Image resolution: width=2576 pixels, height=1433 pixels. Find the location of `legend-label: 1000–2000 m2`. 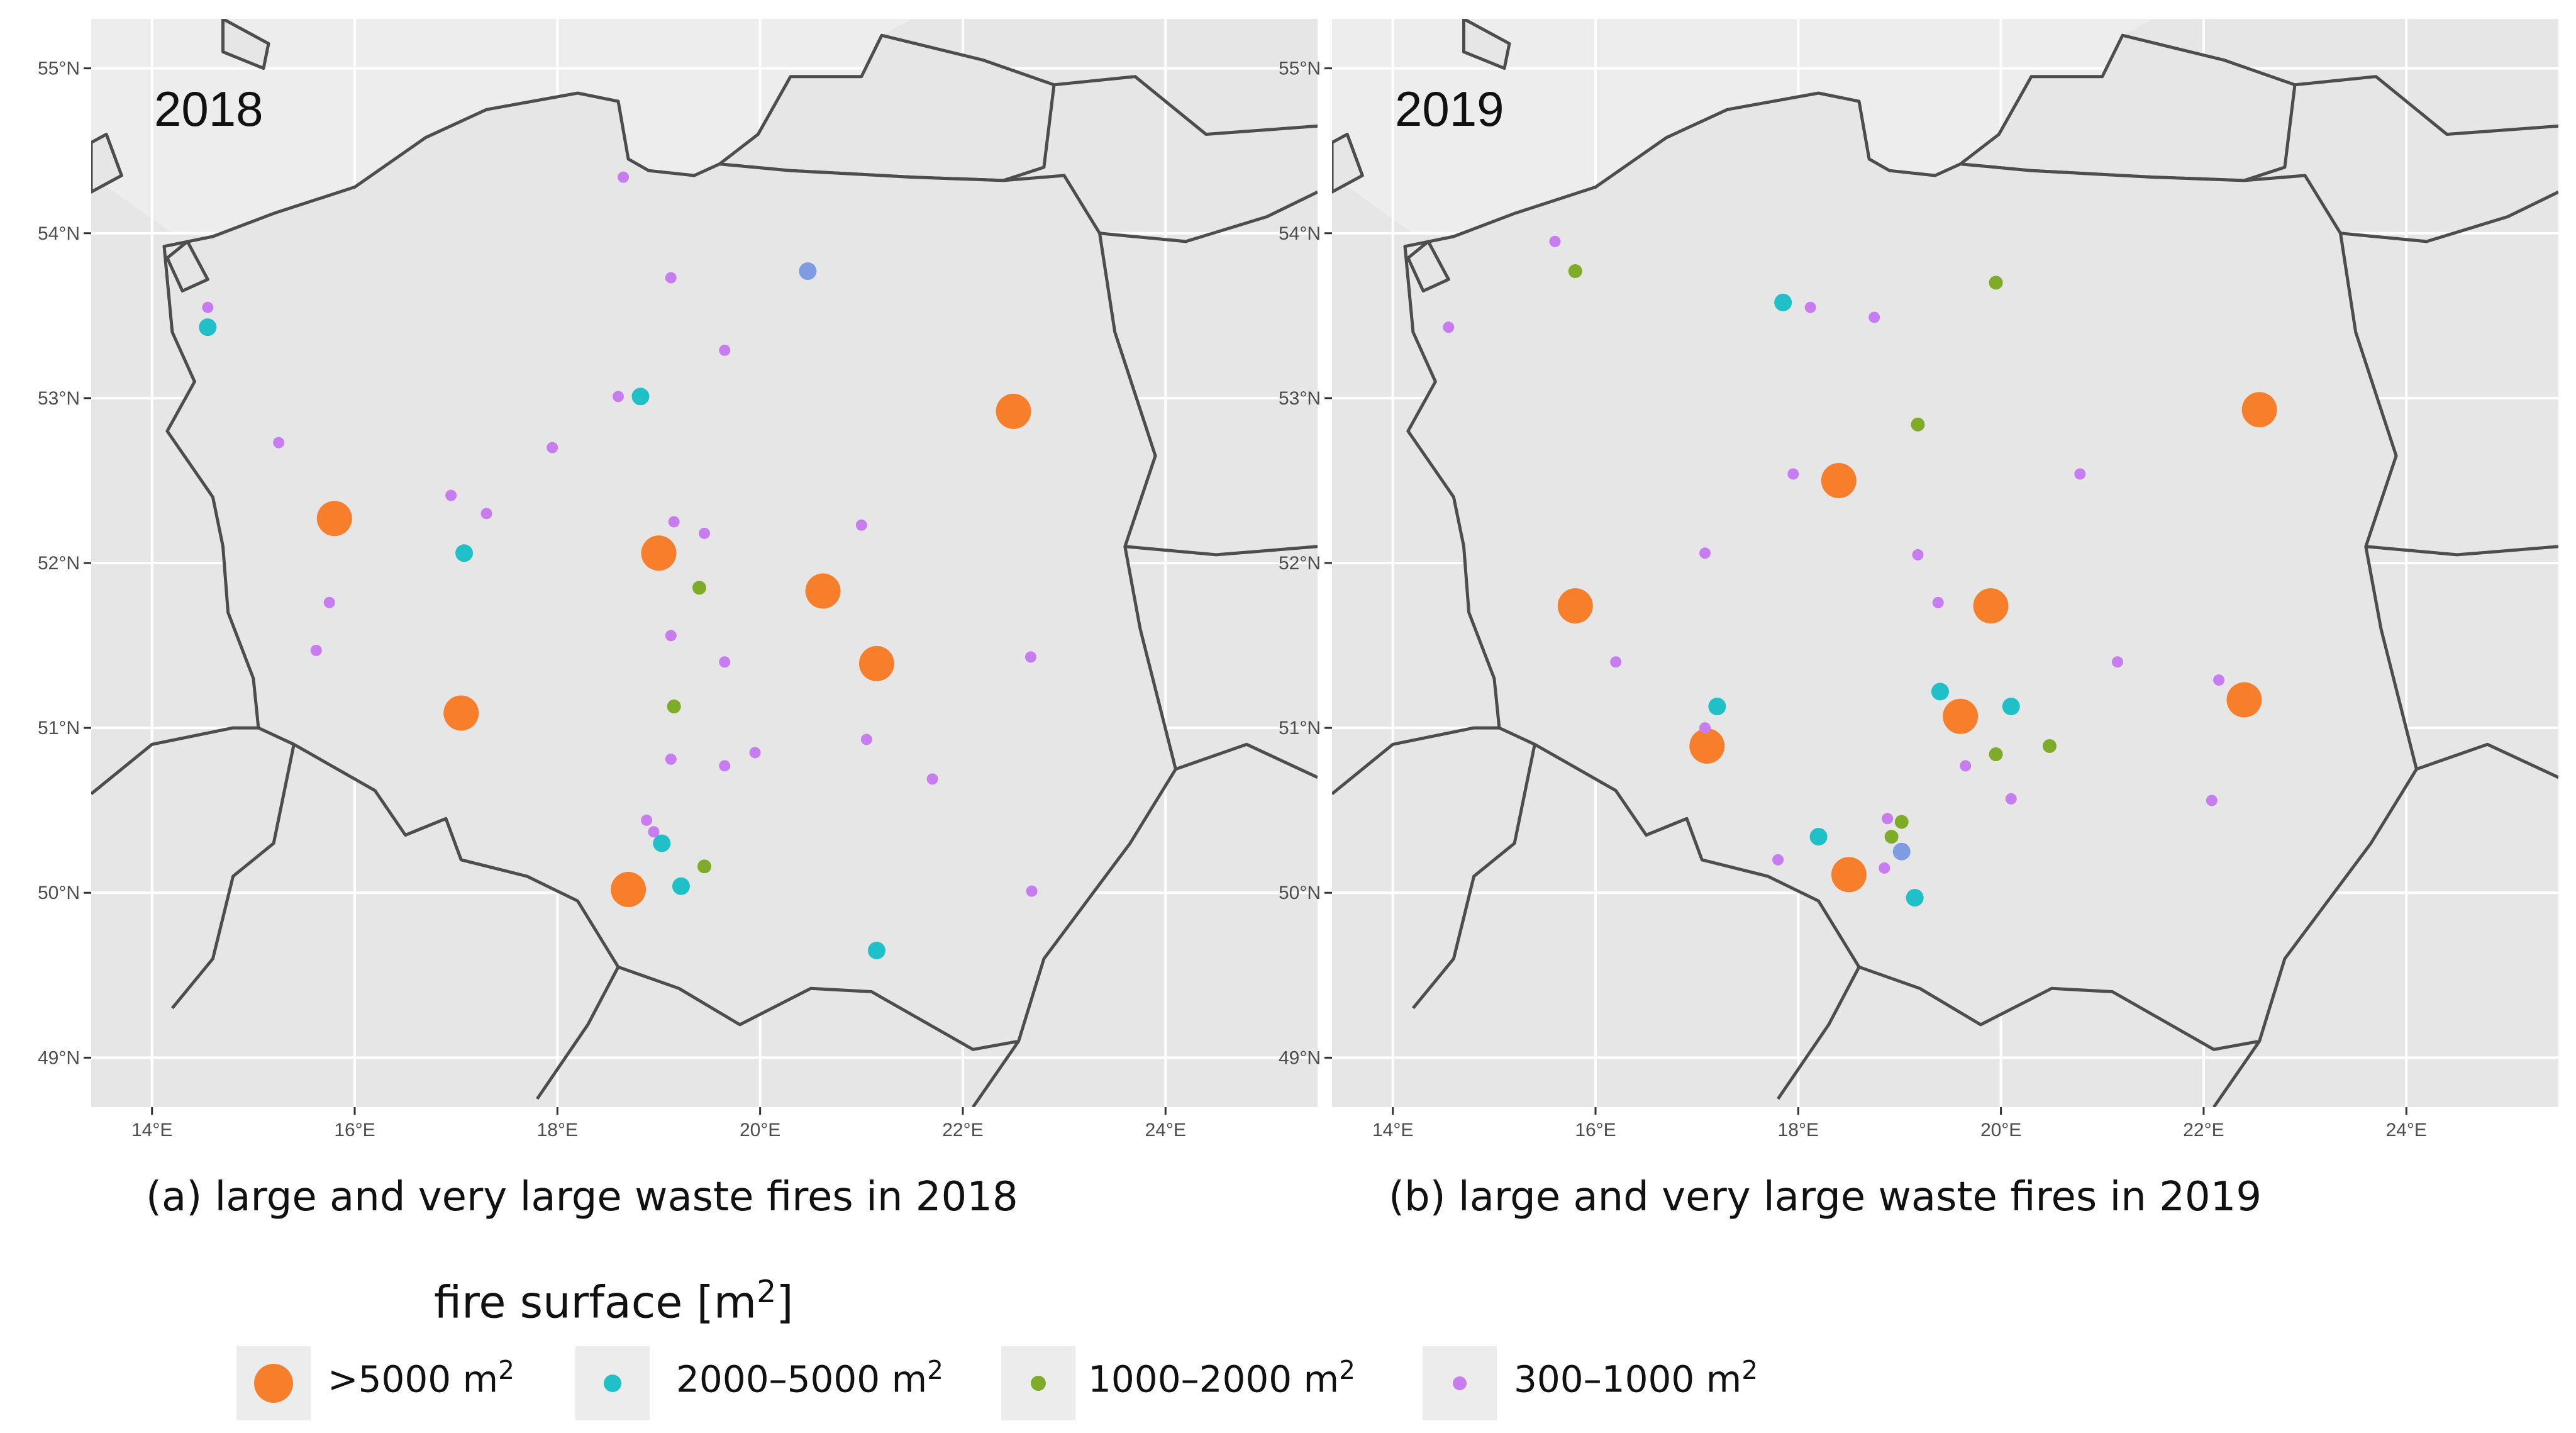

legend-label: 1000–2000 m2 is located at coordinates (1221, 1377).